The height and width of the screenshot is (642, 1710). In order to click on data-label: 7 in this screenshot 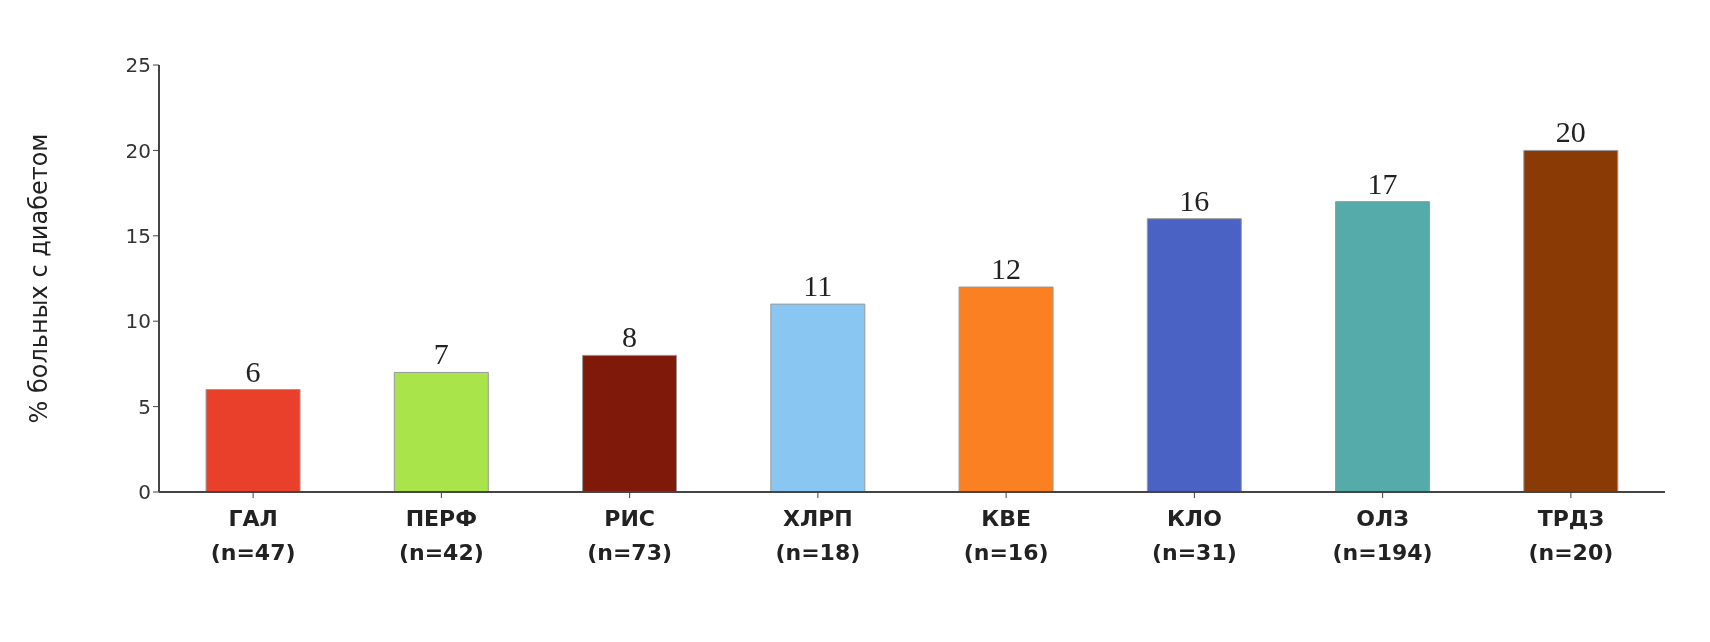, I will do `click(441, 354)`.